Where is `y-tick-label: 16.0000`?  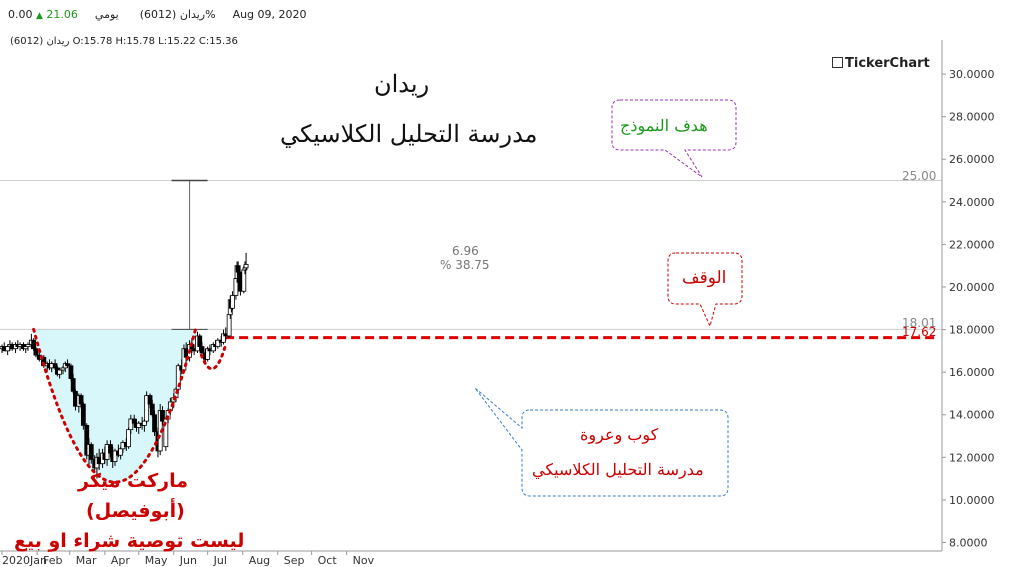 y-tick-label: 16.0000 is located at coordinates (972, 372).